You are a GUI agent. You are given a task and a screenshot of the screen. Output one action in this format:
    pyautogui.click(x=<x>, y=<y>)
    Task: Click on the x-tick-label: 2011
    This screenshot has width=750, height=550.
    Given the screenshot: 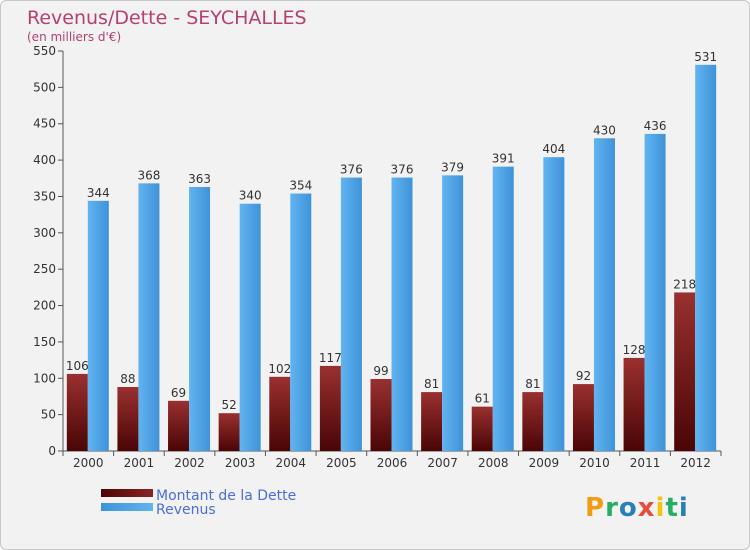 What is the action you would take?
    pyautogui.click(x=645, y=463)
    